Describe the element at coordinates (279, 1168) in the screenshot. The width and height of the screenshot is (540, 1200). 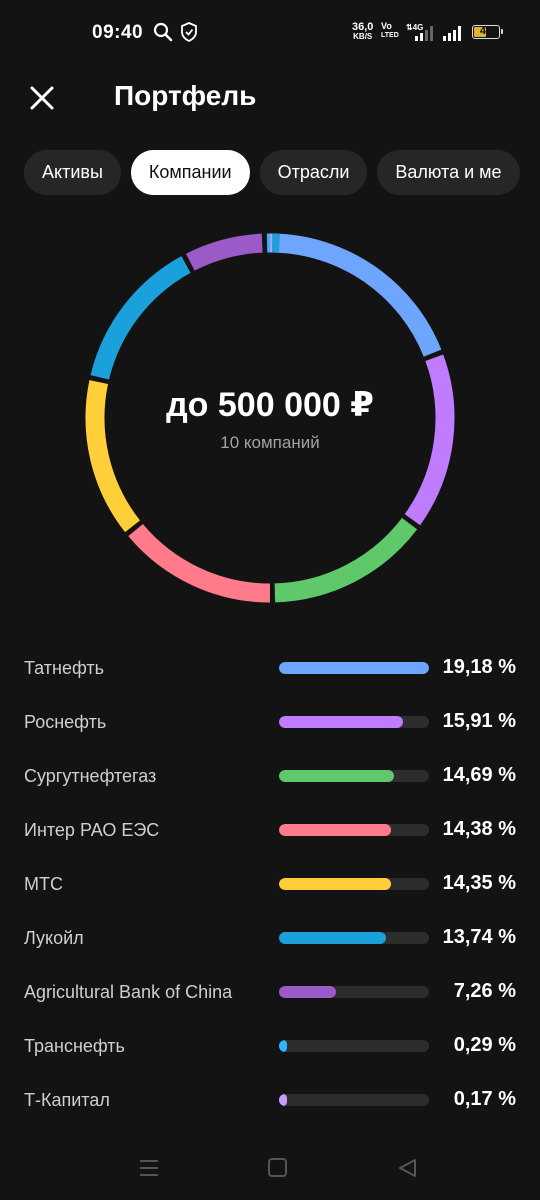
I see `home-icon` at that location.